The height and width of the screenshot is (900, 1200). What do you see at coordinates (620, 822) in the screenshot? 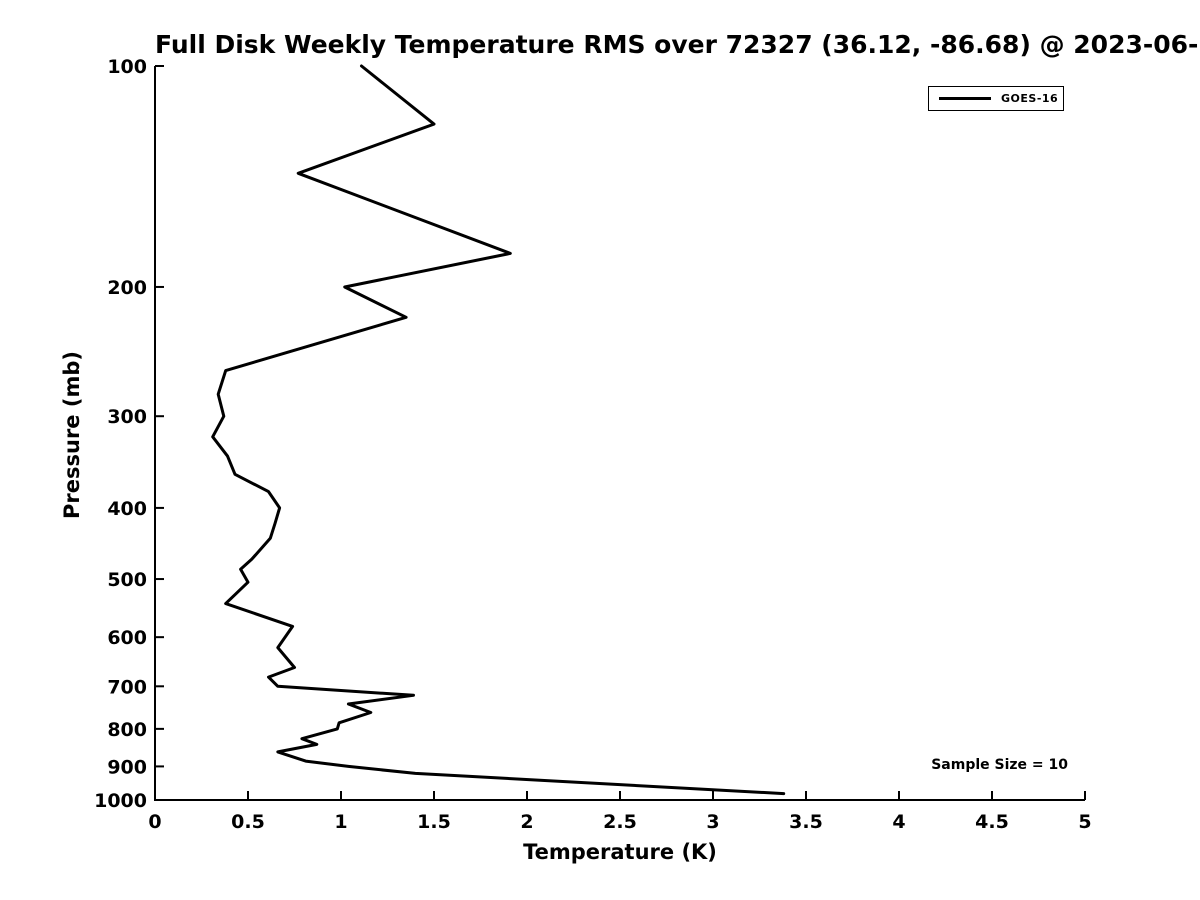
I see `x-tick-label: 2.5` at bounding box center [620, 822].